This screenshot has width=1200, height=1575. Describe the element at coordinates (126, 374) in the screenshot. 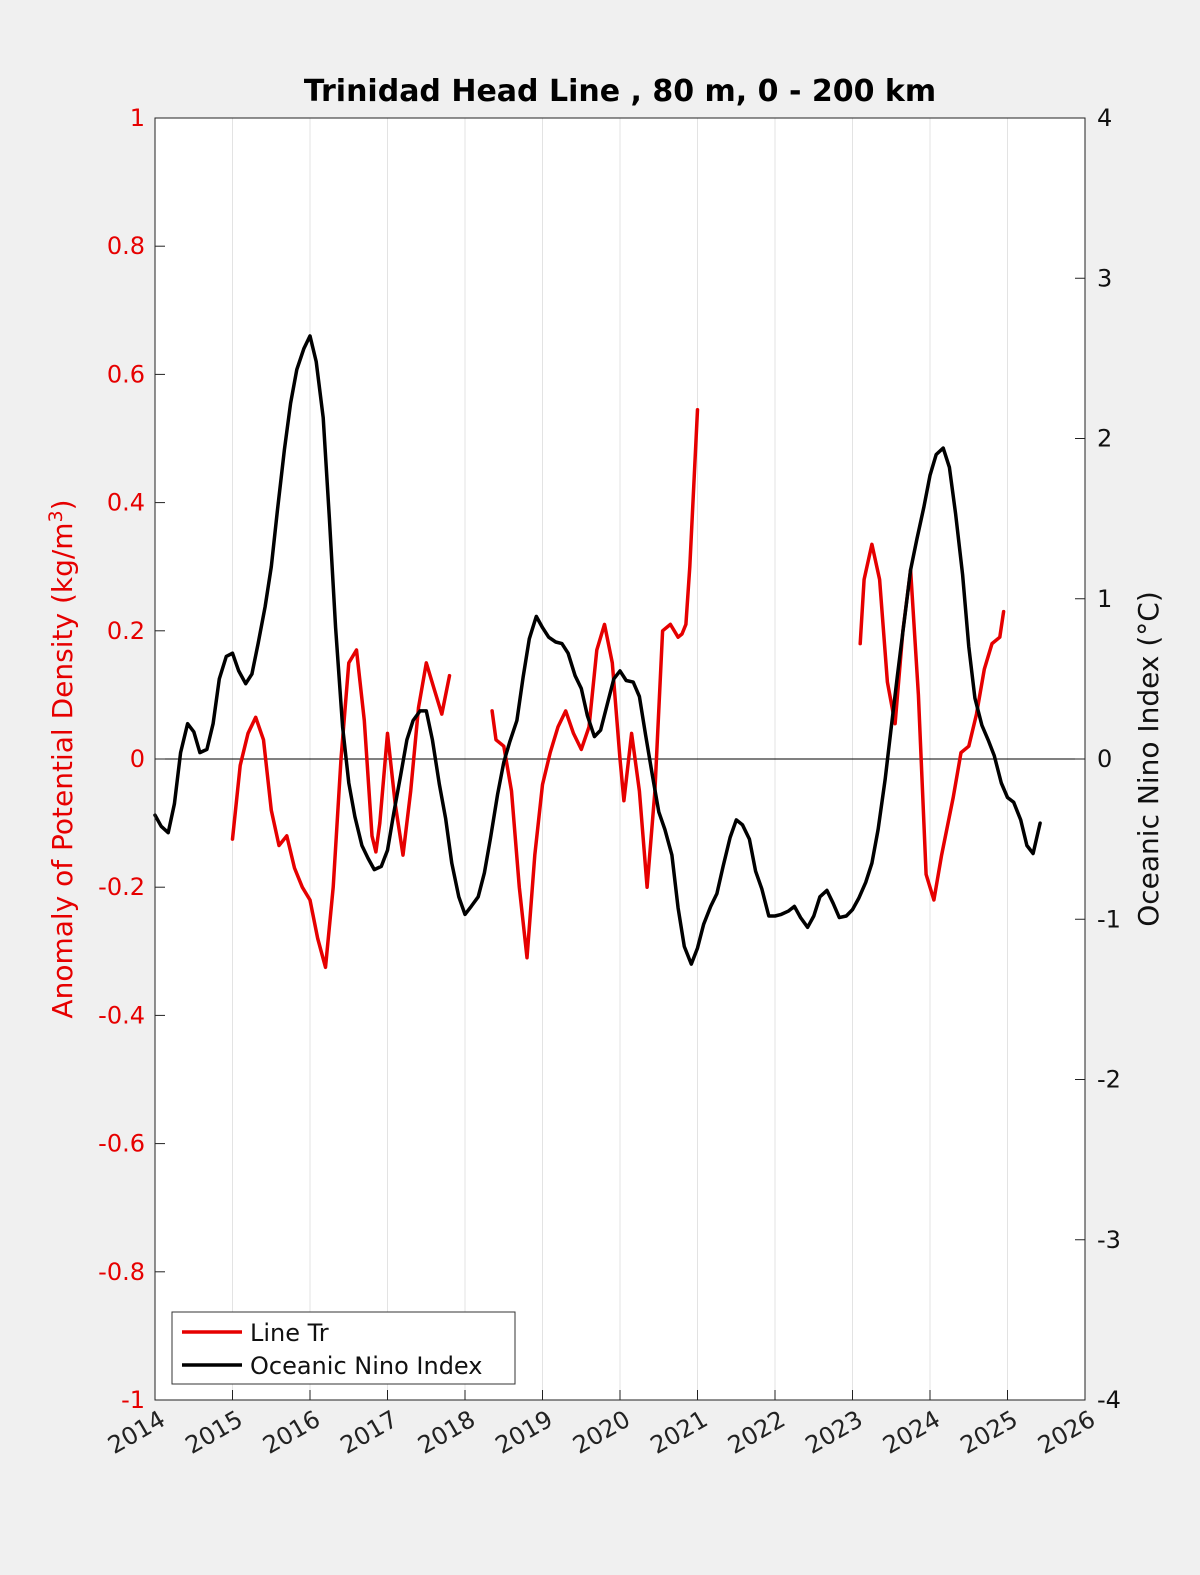

I see `y-left-tick-label-0.6: 0.6` at that location.